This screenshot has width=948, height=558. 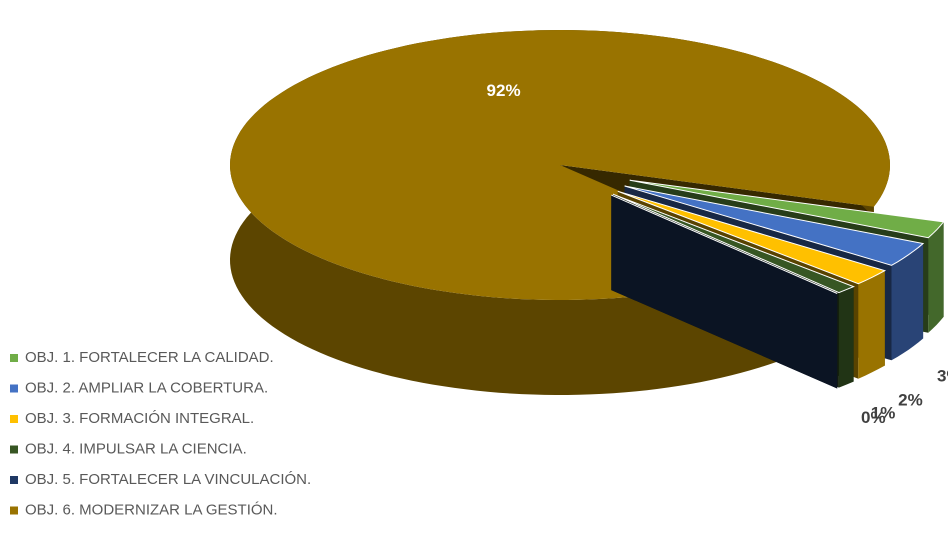 What do you see at coordinates (504, 90) in the screenshot?
I see `data-label: 92%` at bounding box center [504, 90].